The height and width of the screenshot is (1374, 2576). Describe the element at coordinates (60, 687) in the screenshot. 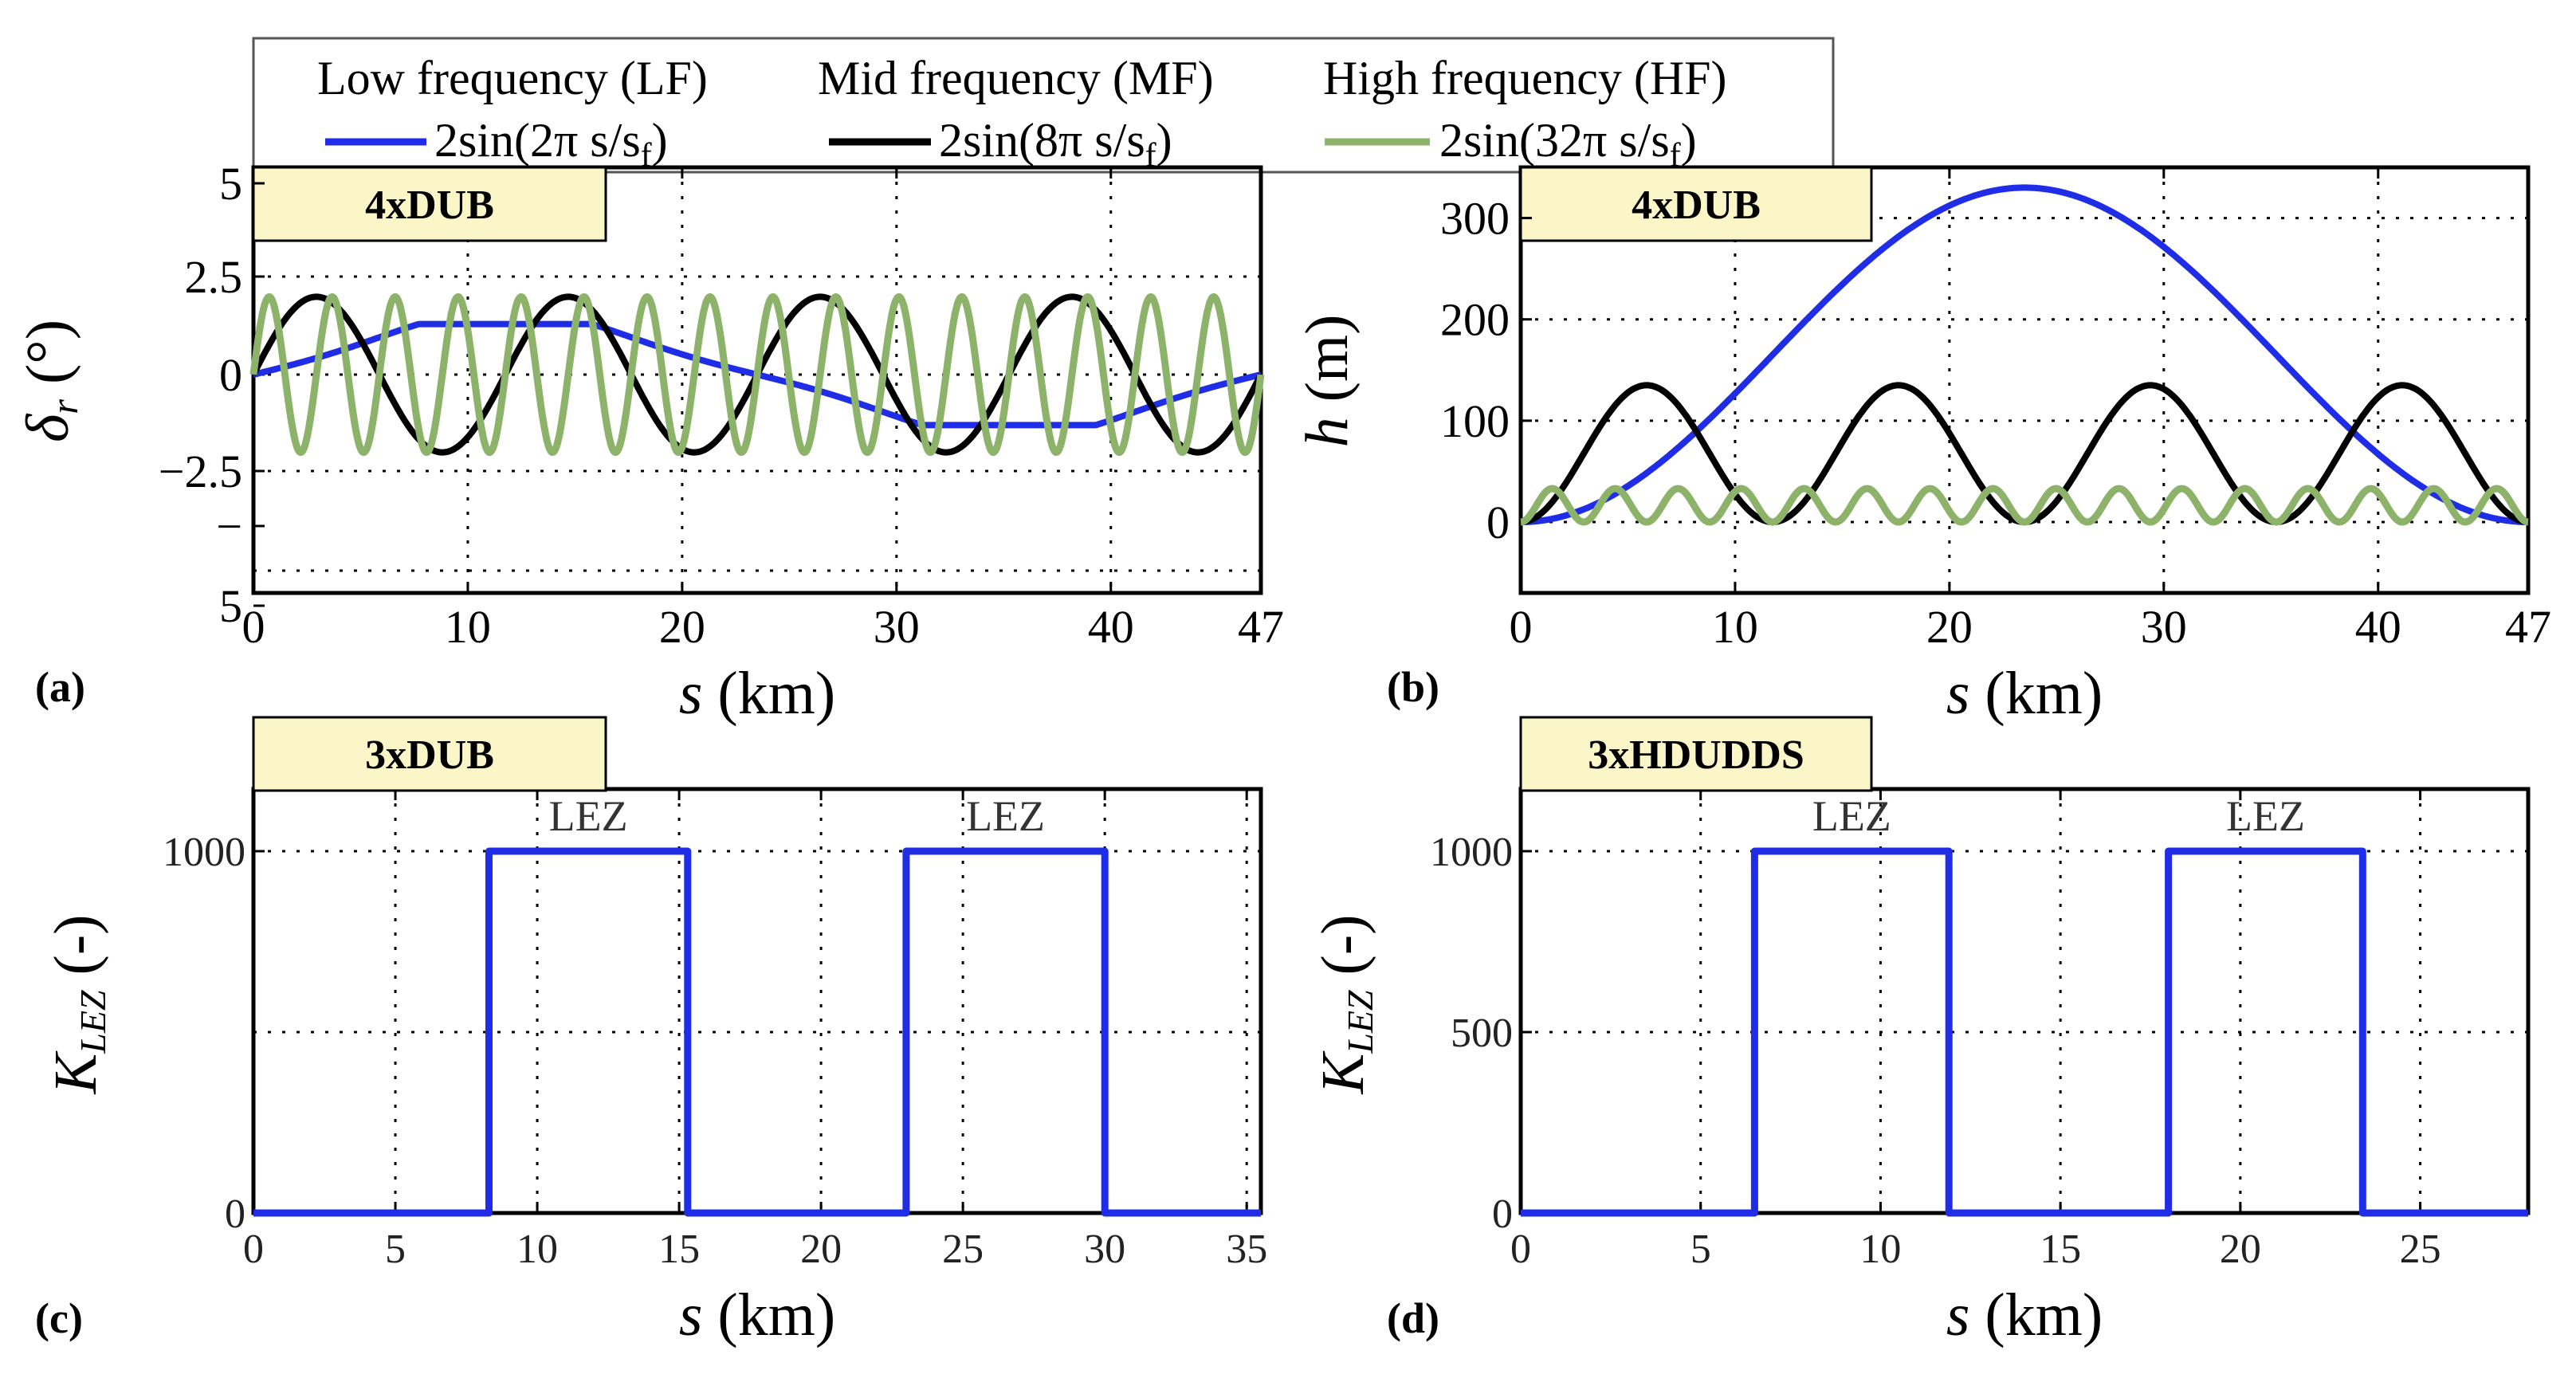

I see `panel-label: (a)` at that location.